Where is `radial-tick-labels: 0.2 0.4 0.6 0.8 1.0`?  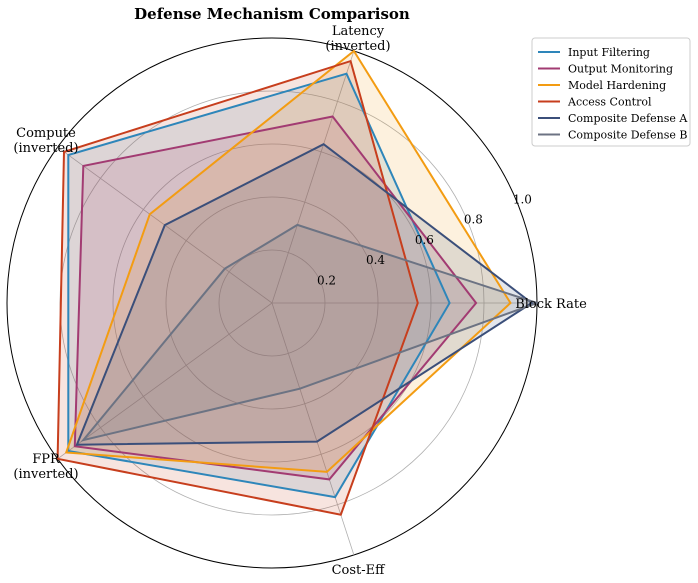 radial-tick-labels: 0.2 0.4 0.6 0.8 1.0 is located at coordinates (424, 239).